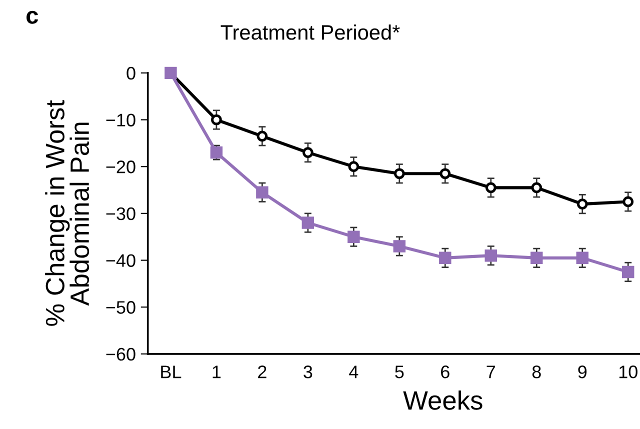 The width and height of the screenshot is (640, 429). I want to click on y-tick-label: −20, so click(121, 167).